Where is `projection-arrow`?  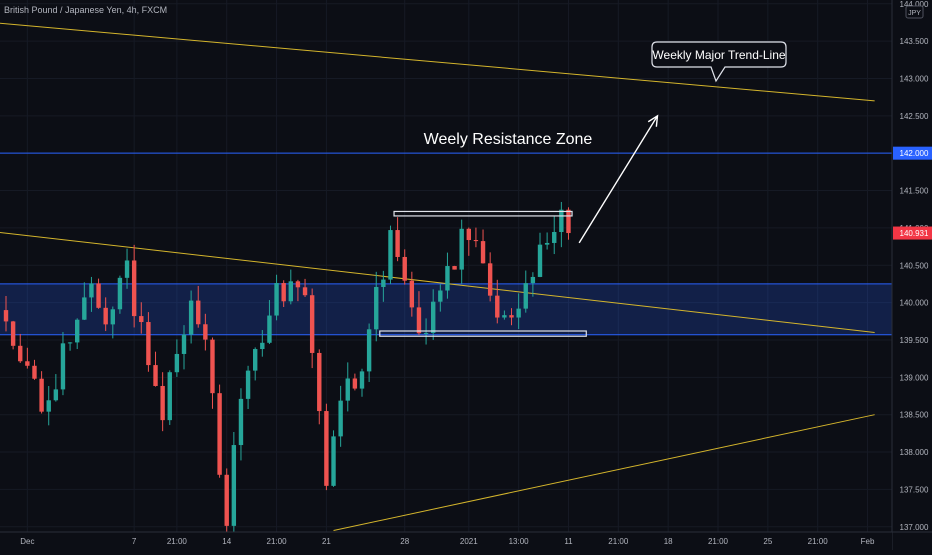
projection-arrow is located at coordinates (618, 179).